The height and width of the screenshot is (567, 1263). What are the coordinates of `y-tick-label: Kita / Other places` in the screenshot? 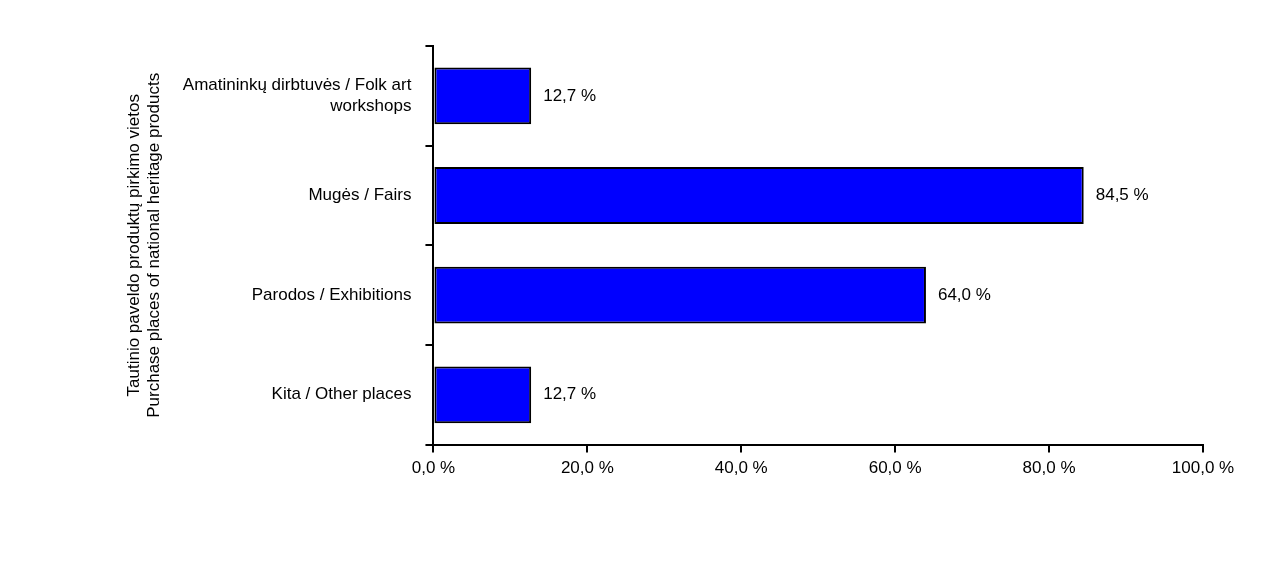 It's located at (341, 394).